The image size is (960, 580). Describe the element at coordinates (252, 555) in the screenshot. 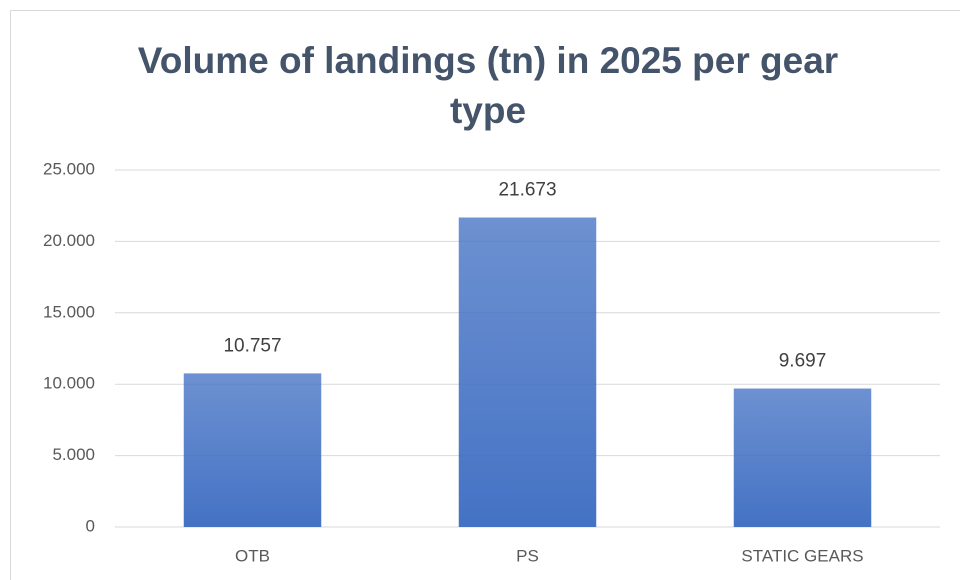

I see `x-tick-label: OTB` at that location.